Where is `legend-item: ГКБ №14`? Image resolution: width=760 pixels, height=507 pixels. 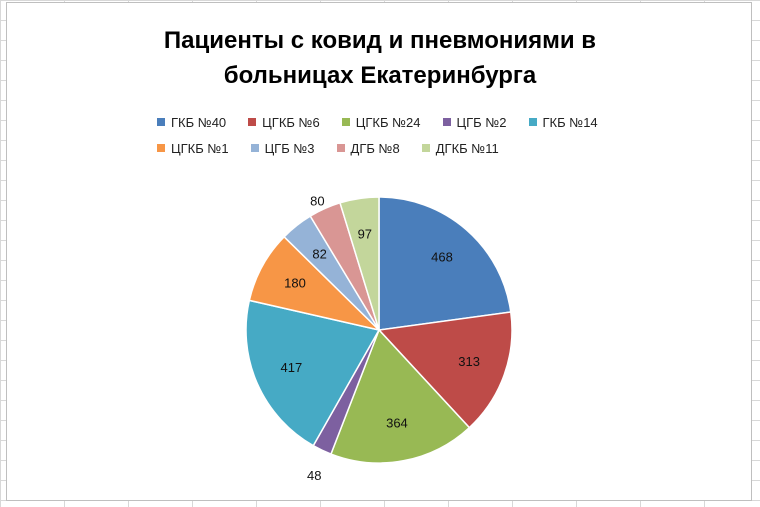
legend-item: ГКБ №14 is located at coordinates (563, 122).